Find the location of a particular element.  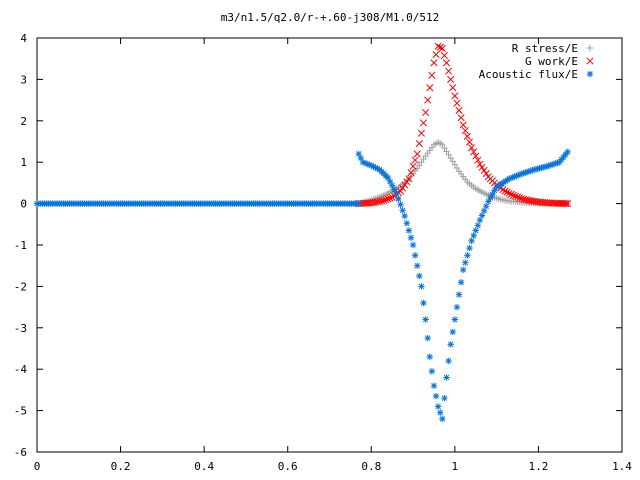

y-tick-label: 4 is located at coordinates (23, 38).